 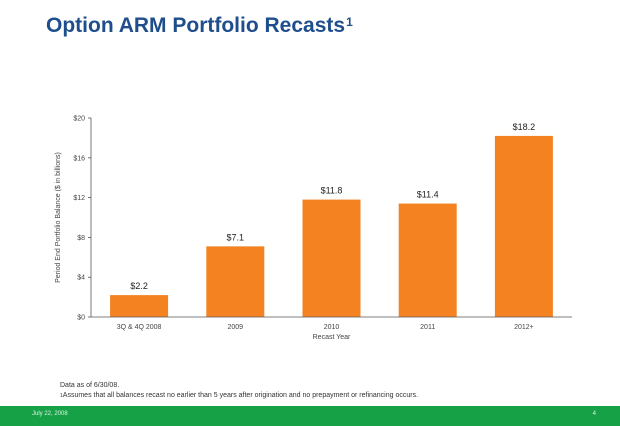 I want to click on y-tick-label: $8, so click(x=81, y=238).